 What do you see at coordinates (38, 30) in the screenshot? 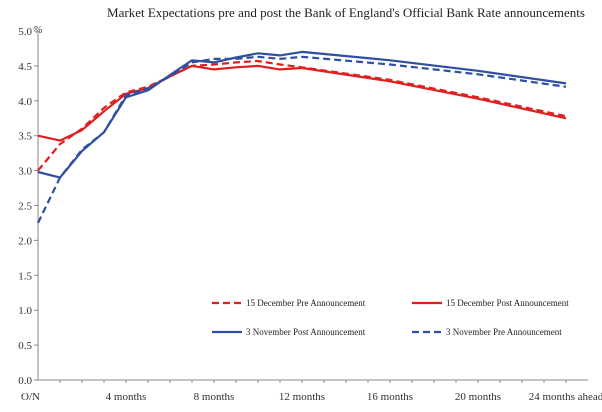
I see `y-axis-unit: %` at bounding box center [38, 30].